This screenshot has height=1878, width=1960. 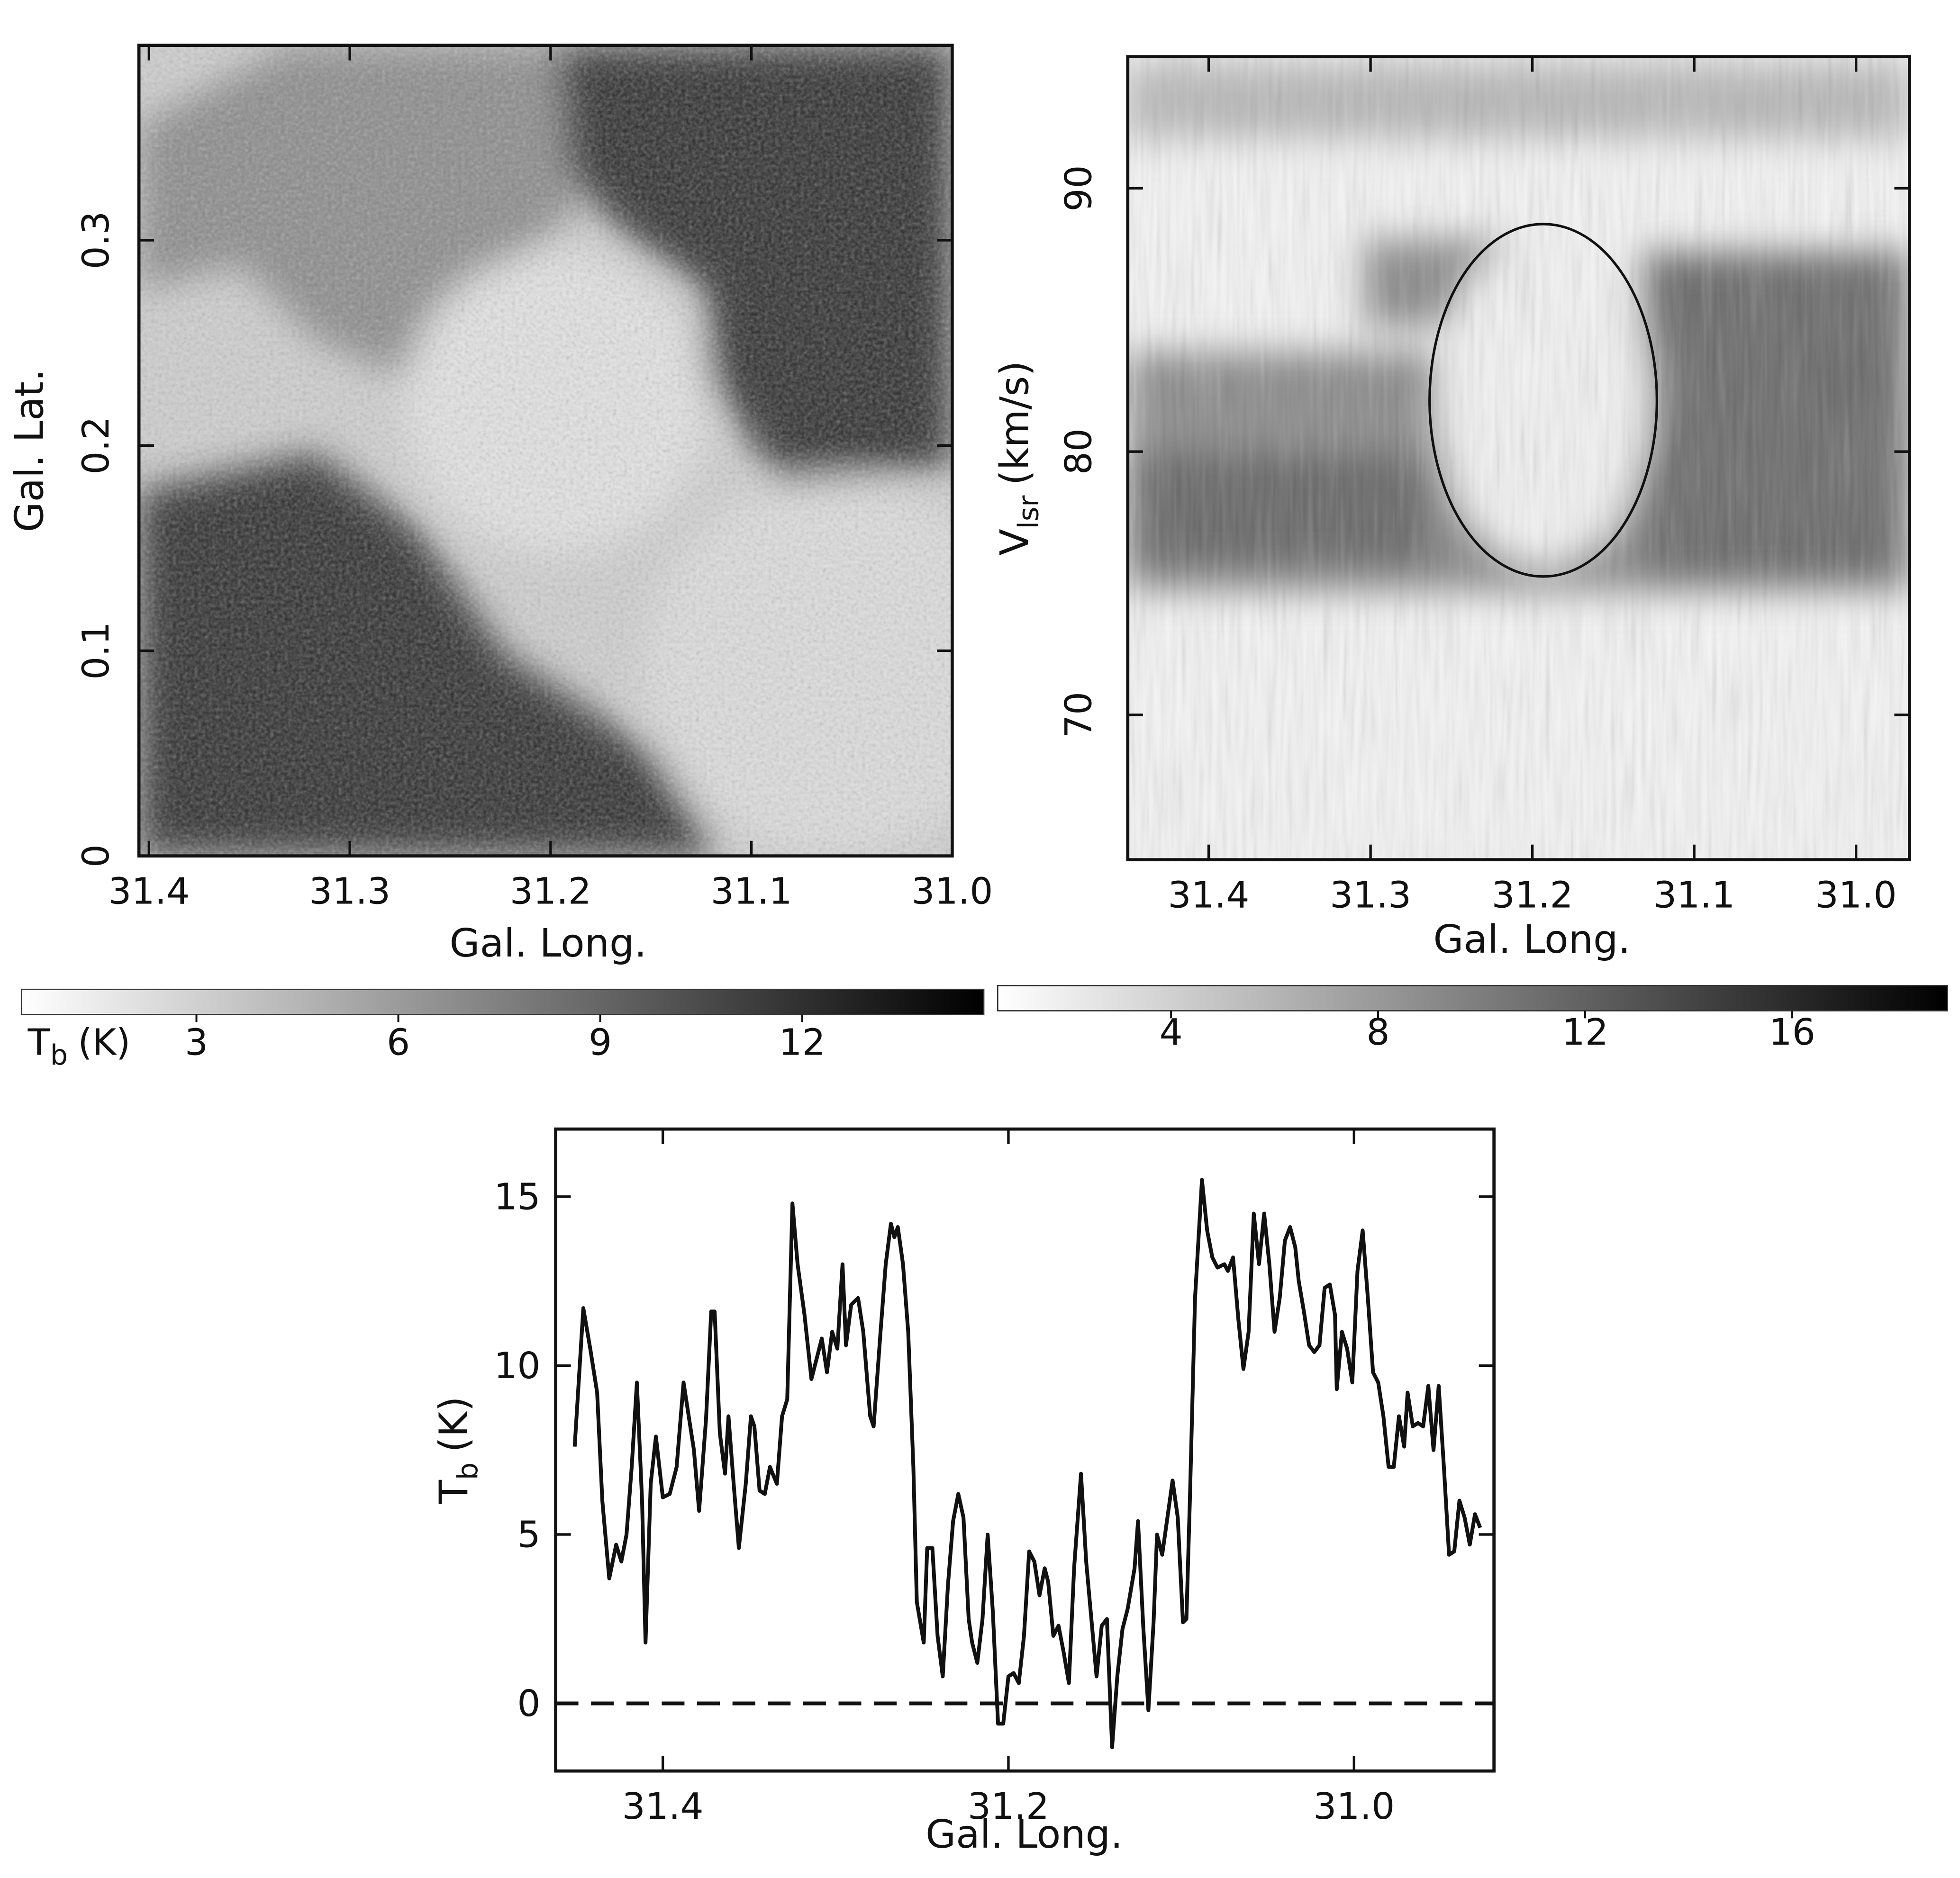 I want to click on y-tick-label: 80, so click(x=1078, y=451).